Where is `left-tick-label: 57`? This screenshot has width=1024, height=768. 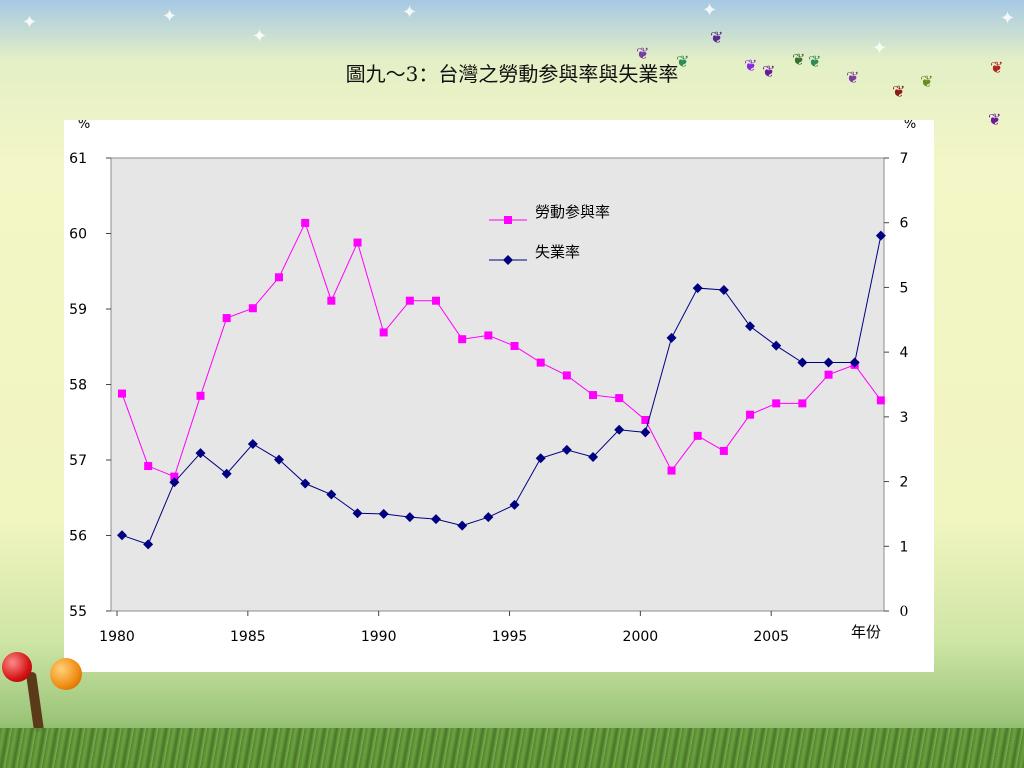 left-tick-label: 57 is located at coordinates (78, 461).